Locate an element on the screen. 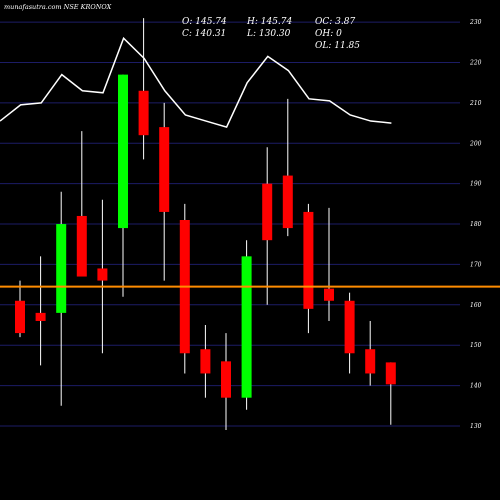 The width and height of the screenshot is (500, 500). moving-average-line is located at coordinates (196, 82).